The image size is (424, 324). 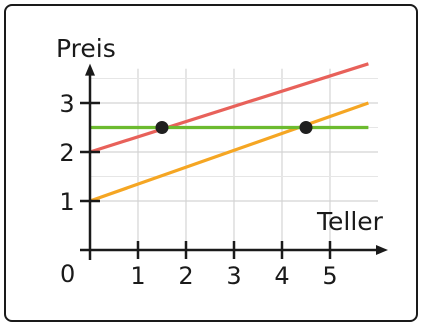 What do you see at coordinates (350, 221) in the screenshot?
I see `x-axis-label: Teller` at bounding box center [350, 221].